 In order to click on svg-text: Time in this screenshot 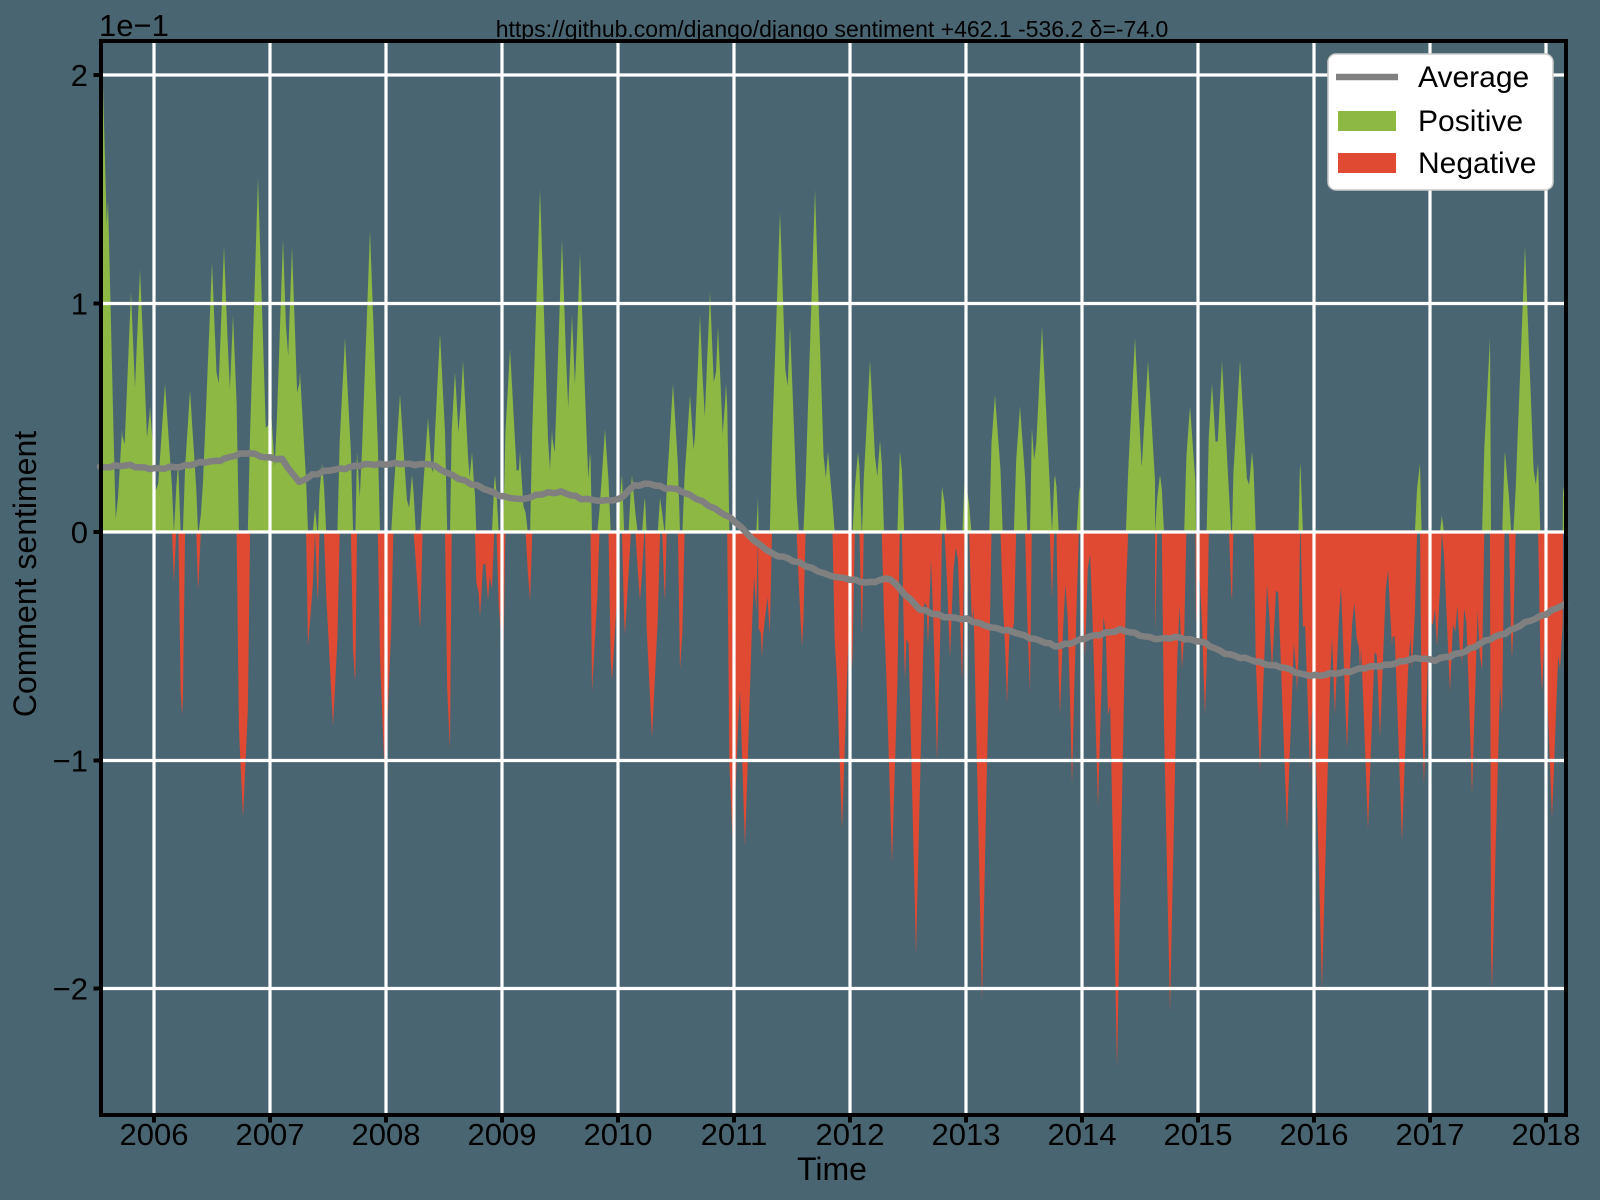, I will do `click(832, 1169)`.